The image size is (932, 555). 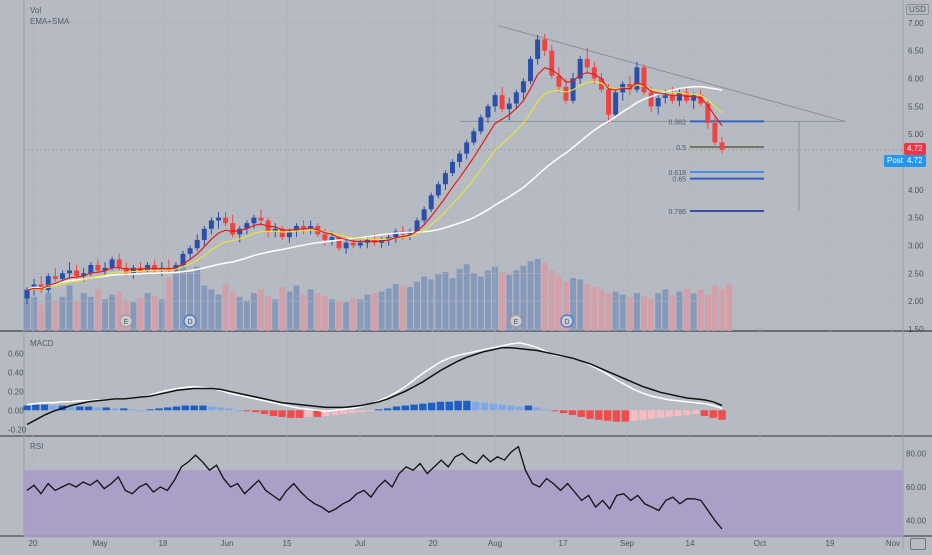 What do you see at coordinates (163, 543) in the screenshot?
I see `x-tick-label: 18` at bounding box center [163, 543].